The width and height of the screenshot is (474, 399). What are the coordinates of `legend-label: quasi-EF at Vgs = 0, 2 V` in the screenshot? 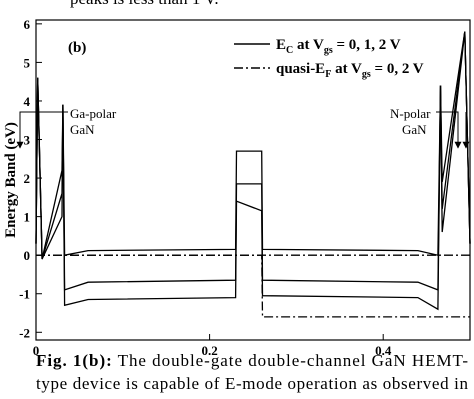 It's located at (350, 70).